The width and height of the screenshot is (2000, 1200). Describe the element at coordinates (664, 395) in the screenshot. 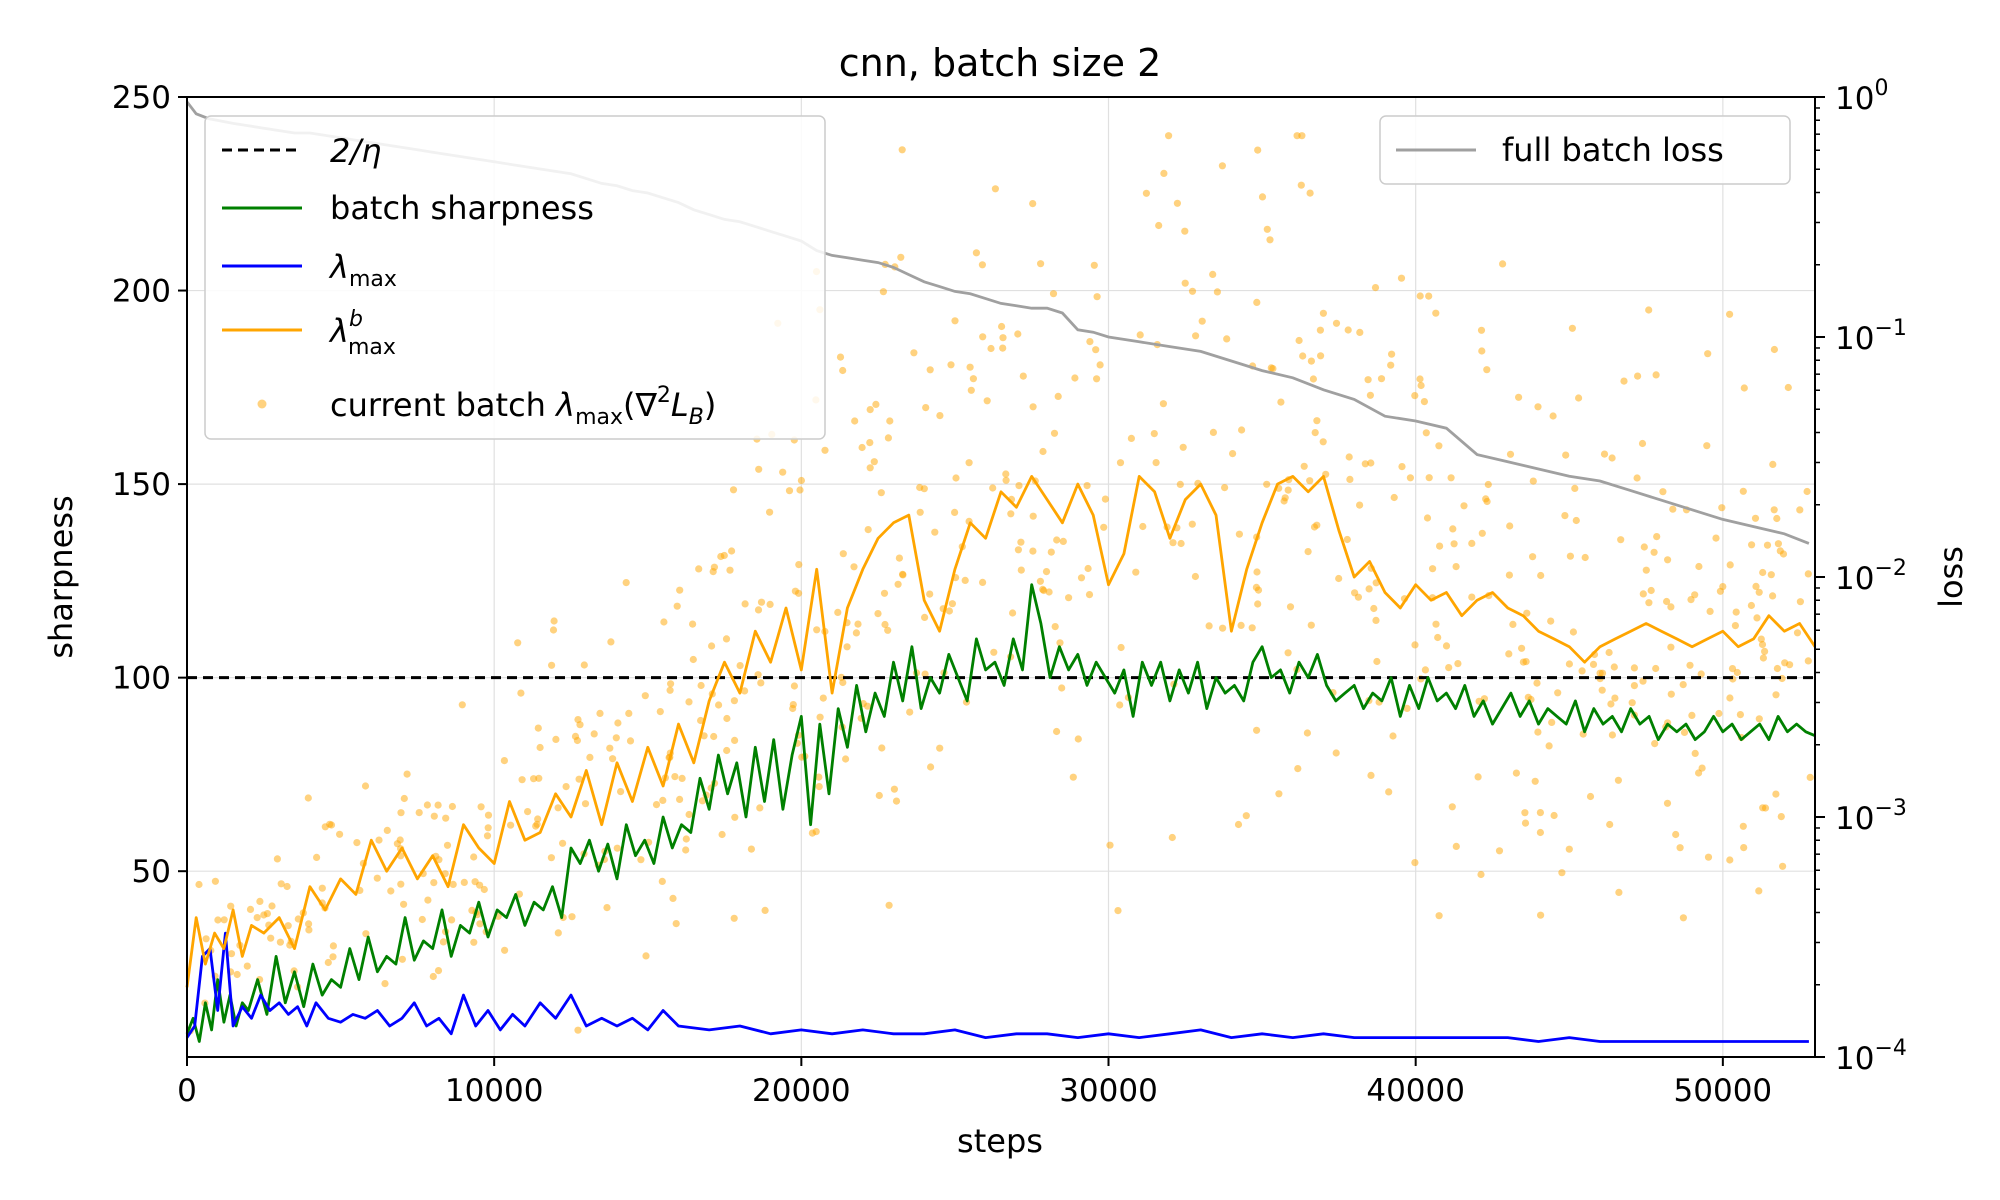

I see `legend-current-batch-sup: 2` at that location.